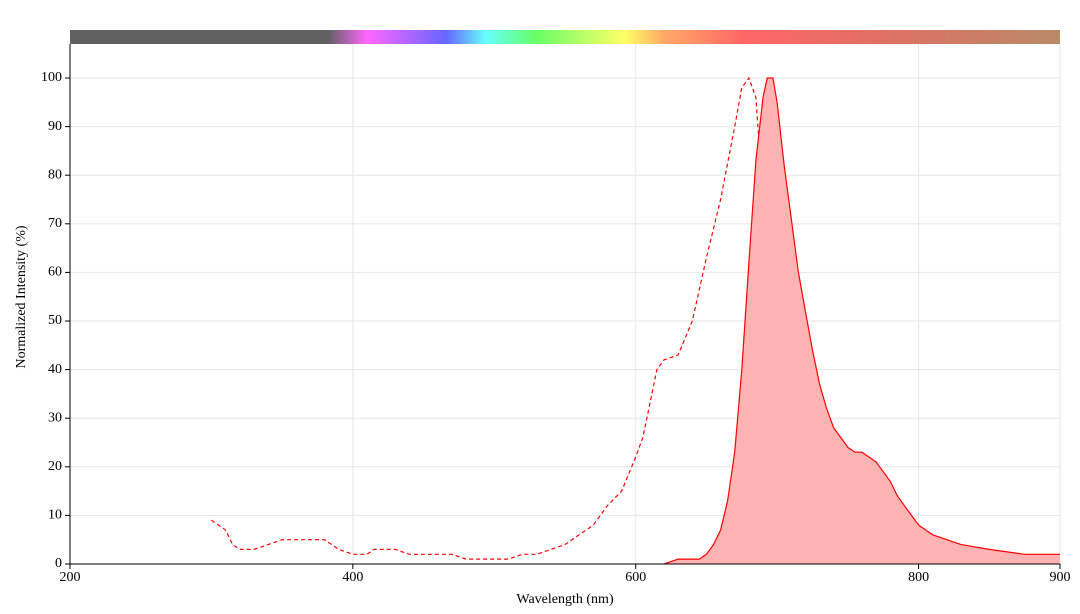 The image size is (1080, 614). I want to click on y-tick-label: 60, so click(55, 272).